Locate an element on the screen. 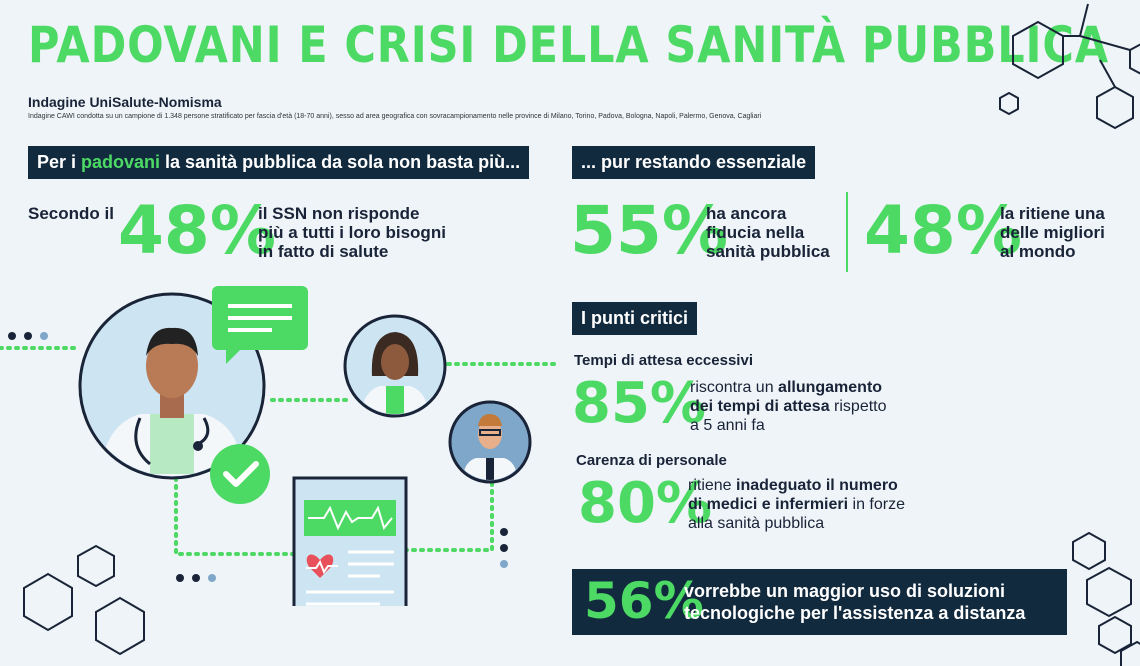  text-segment: in forze is located at coordinates (876, 504).